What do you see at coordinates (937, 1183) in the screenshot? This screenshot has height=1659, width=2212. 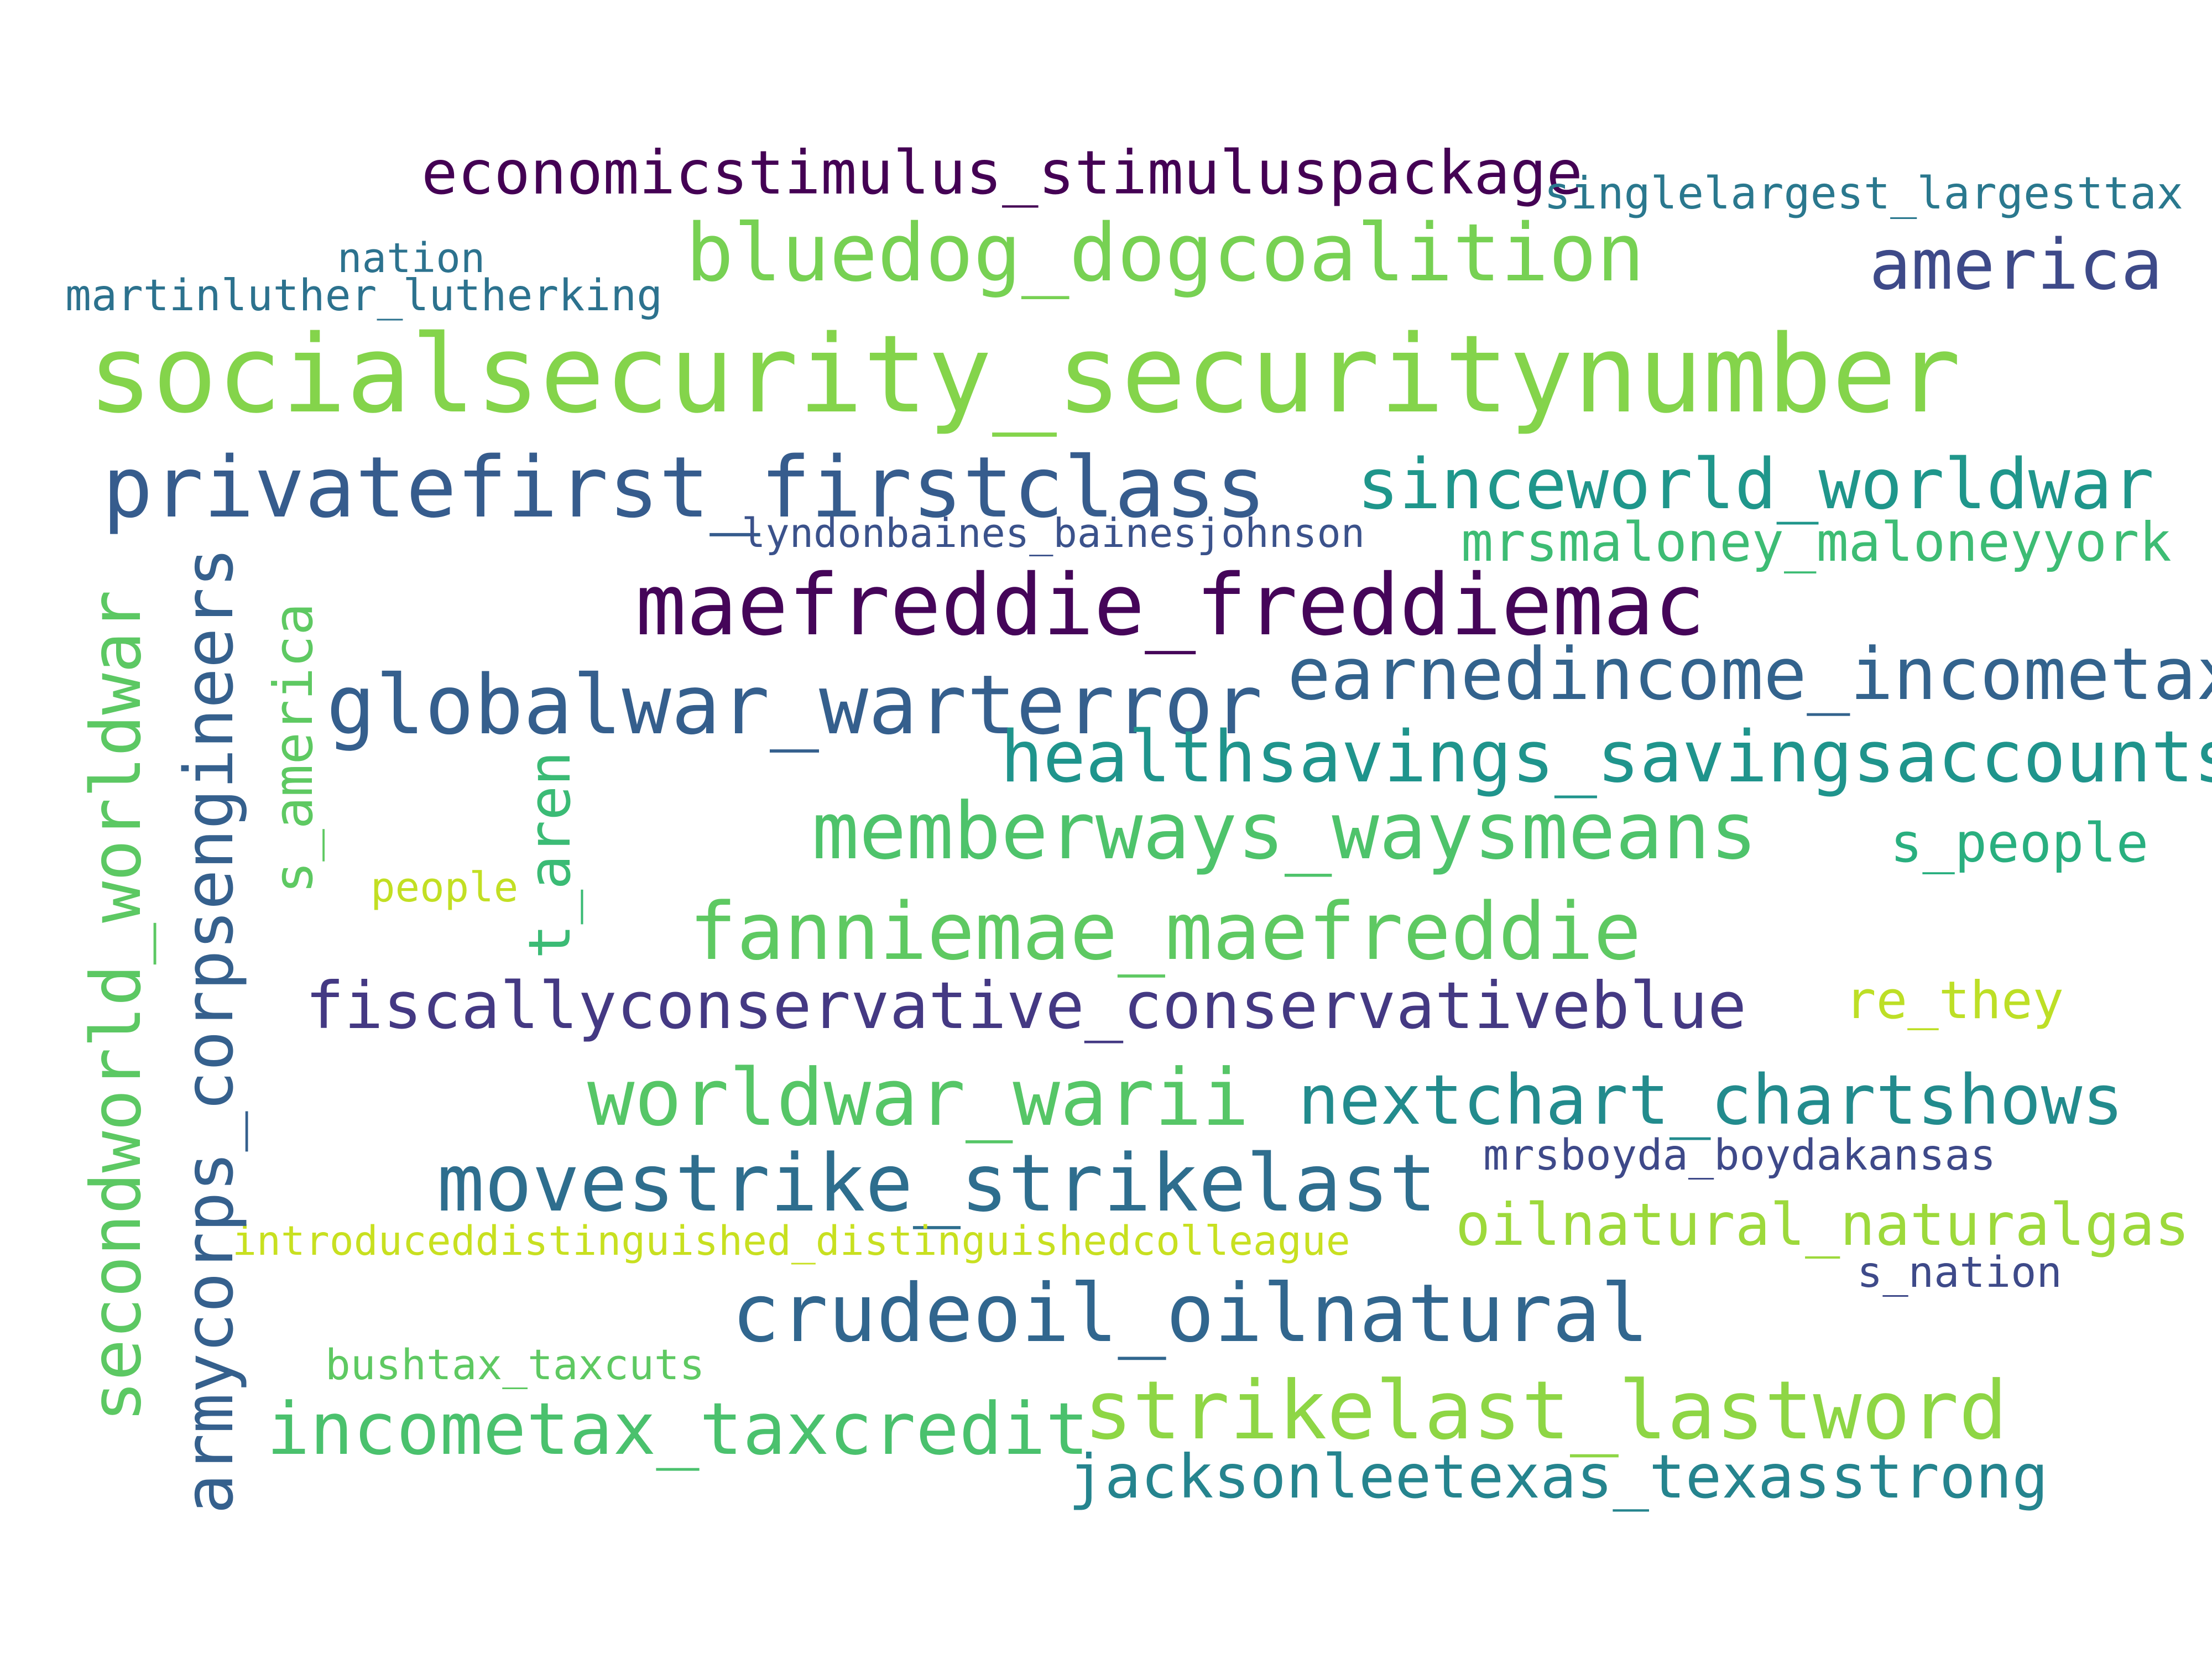 I see `word-movestrike-strikelast: movestrike_strikelast` at bounding box center [937, 1183].